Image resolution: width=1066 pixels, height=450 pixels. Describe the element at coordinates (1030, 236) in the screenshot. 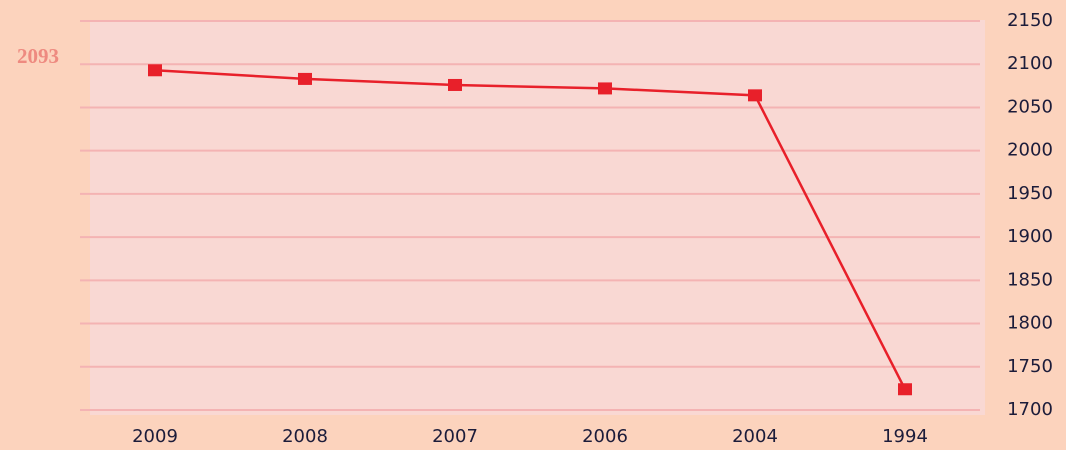

I see `y-tick-label: 1900` at that location.